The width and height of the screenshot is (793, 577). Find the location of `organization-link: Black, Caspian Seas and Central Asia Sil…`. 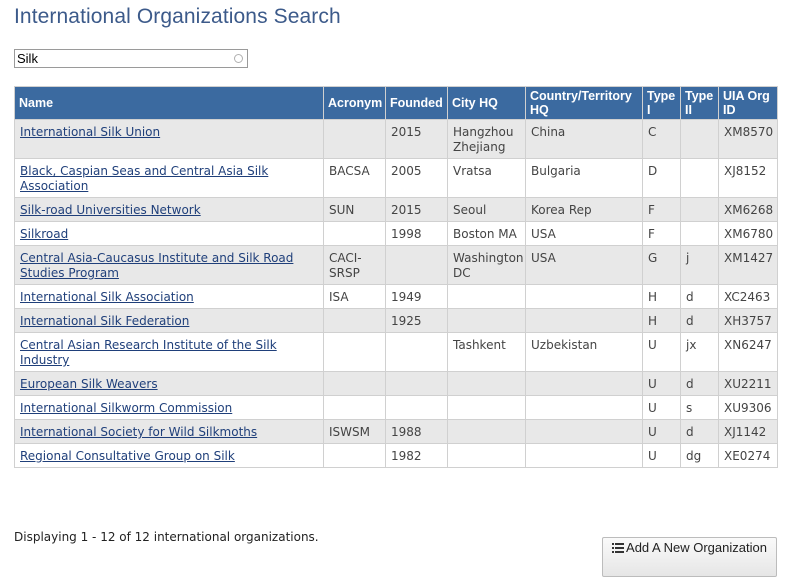

organization-link: Black, Caspian Seas and Central Asia Sil… is located at coordinates (144, 178).